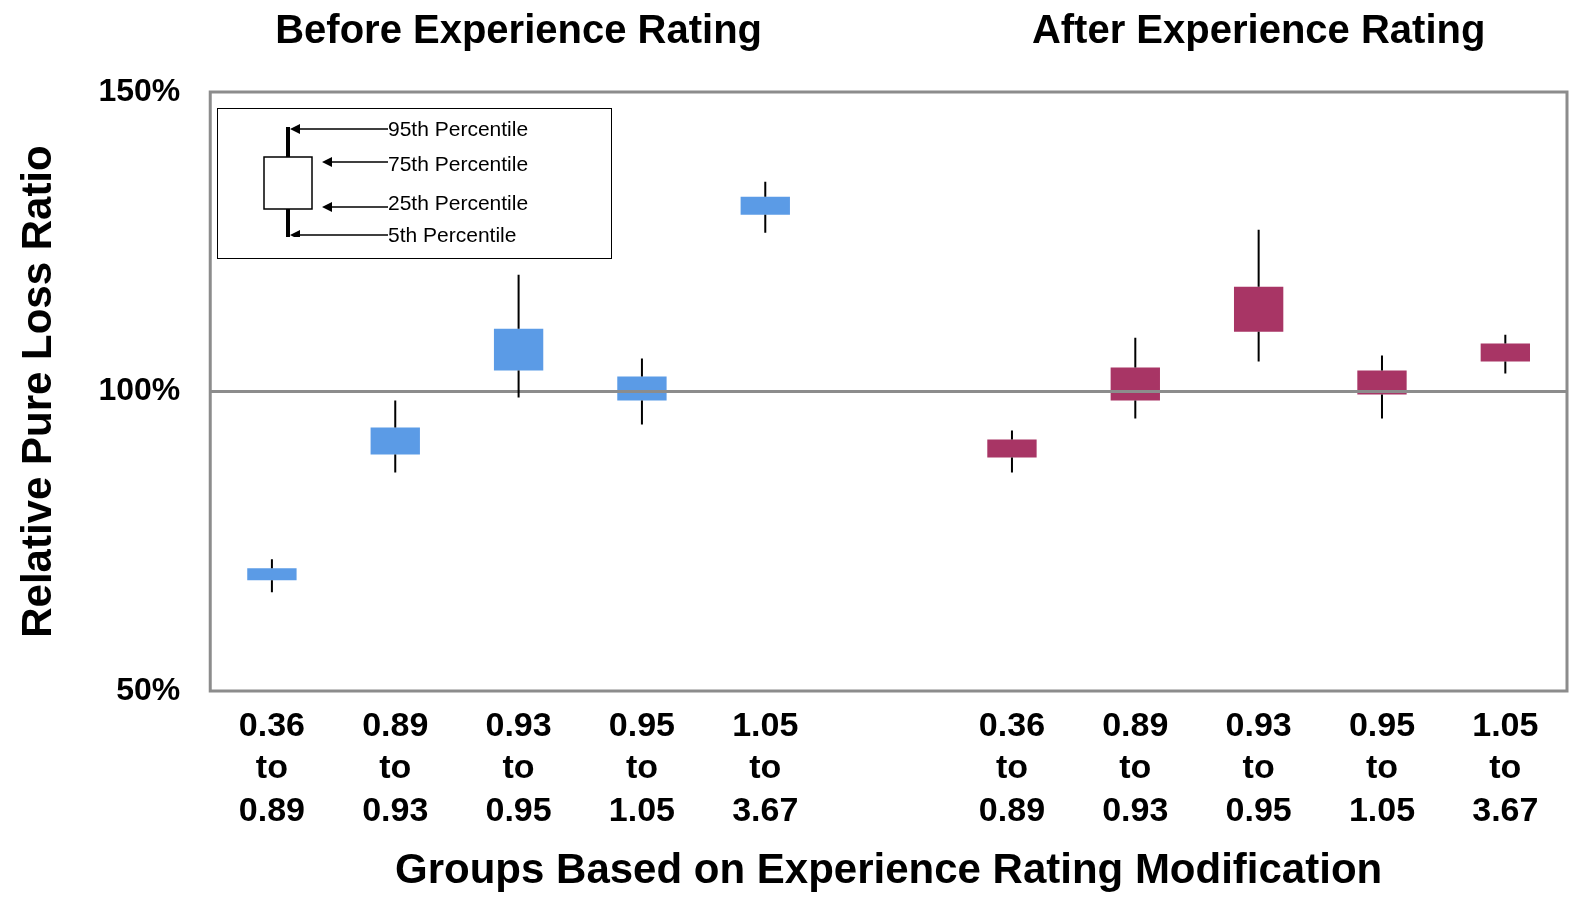 The image size is (1579, 901). I want to click on x-axis-title: Groups Based on Experience Rating Modification, so click(889, 869).